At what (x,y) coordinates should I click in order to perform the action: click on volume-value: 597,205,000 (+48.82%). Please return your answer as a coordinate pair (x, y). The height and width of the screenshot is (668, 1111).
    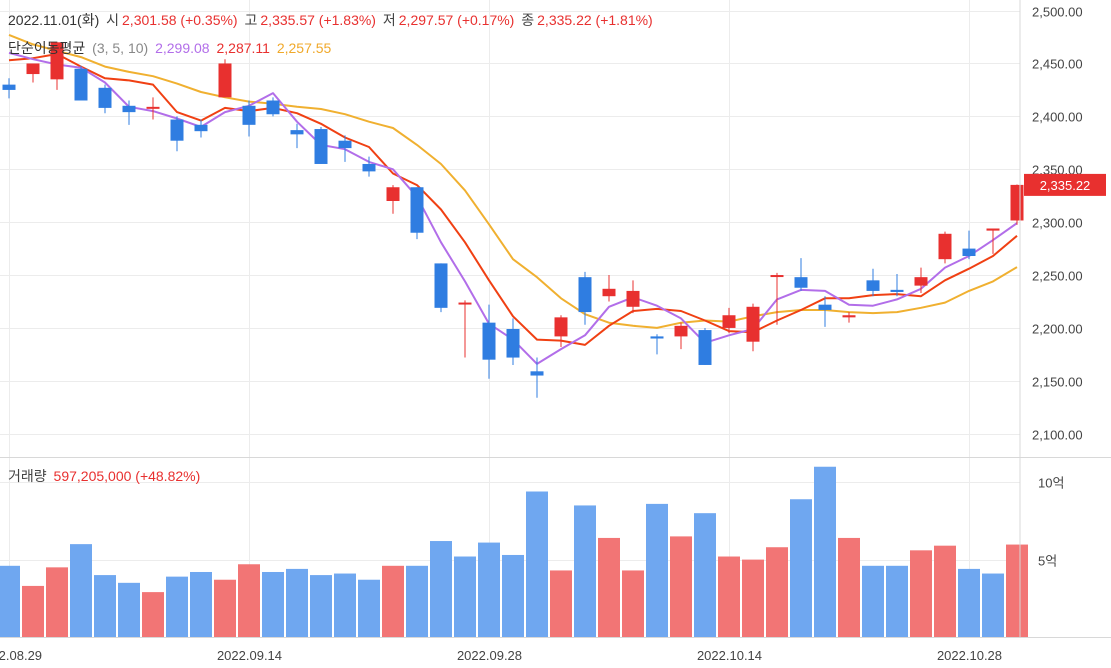
    Looking at the image, I should click on (127, 476).